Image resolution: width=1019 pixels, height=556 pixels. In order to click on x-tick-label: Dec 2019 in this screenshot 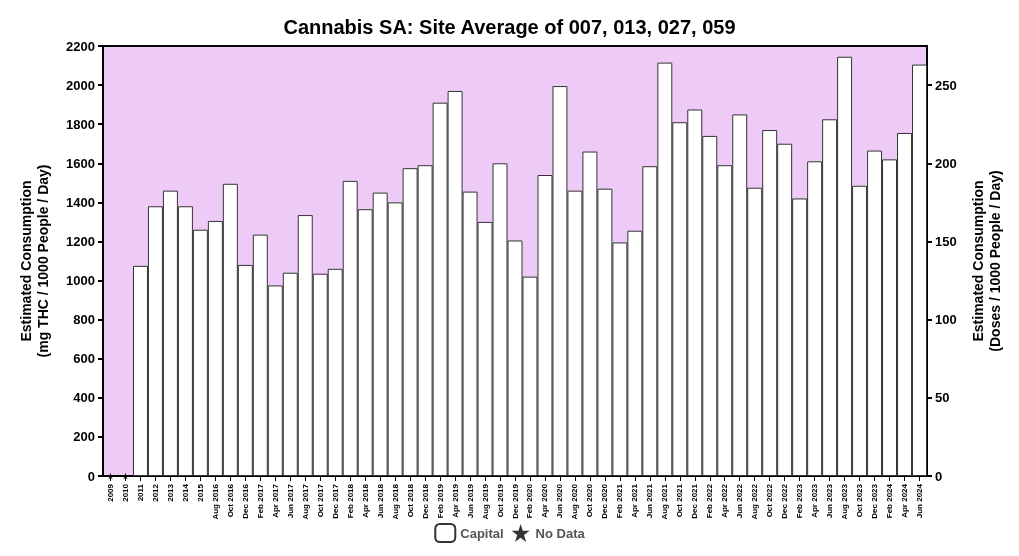, I will do `click(515, 501)`.